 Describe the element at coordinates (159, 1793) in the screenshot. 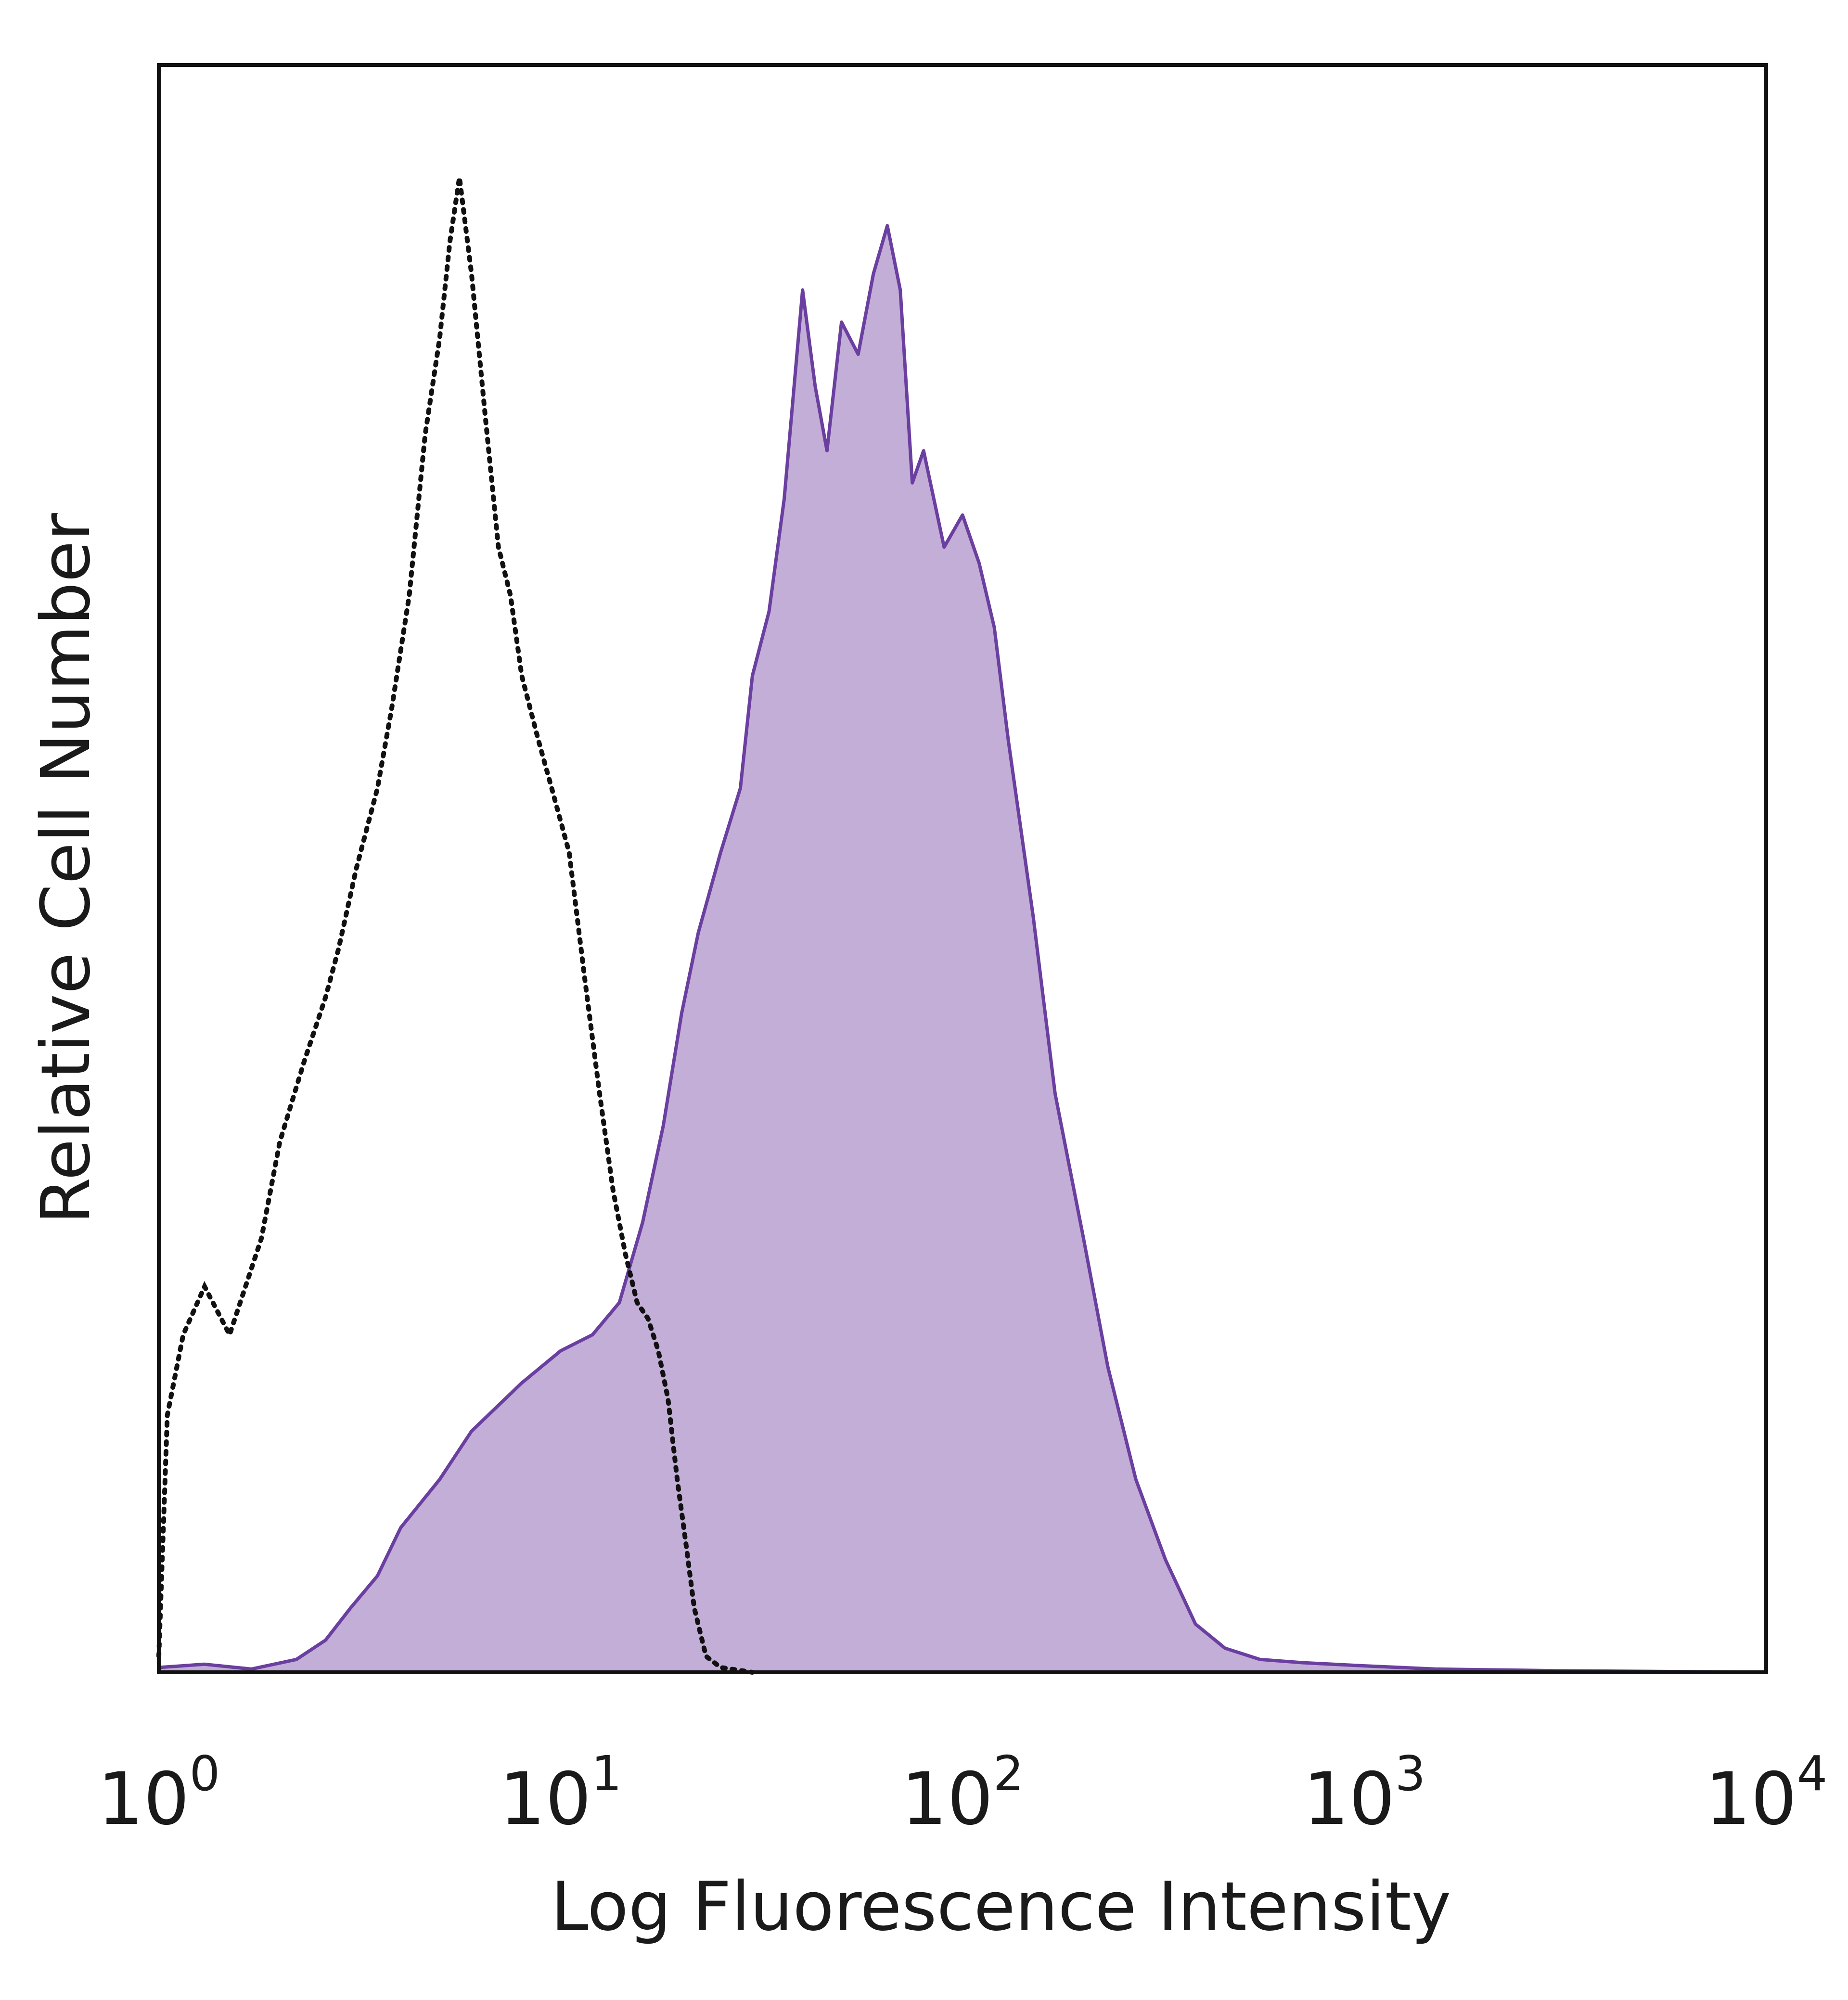

I see `x-tick-label-0: 10⁰` at that location.